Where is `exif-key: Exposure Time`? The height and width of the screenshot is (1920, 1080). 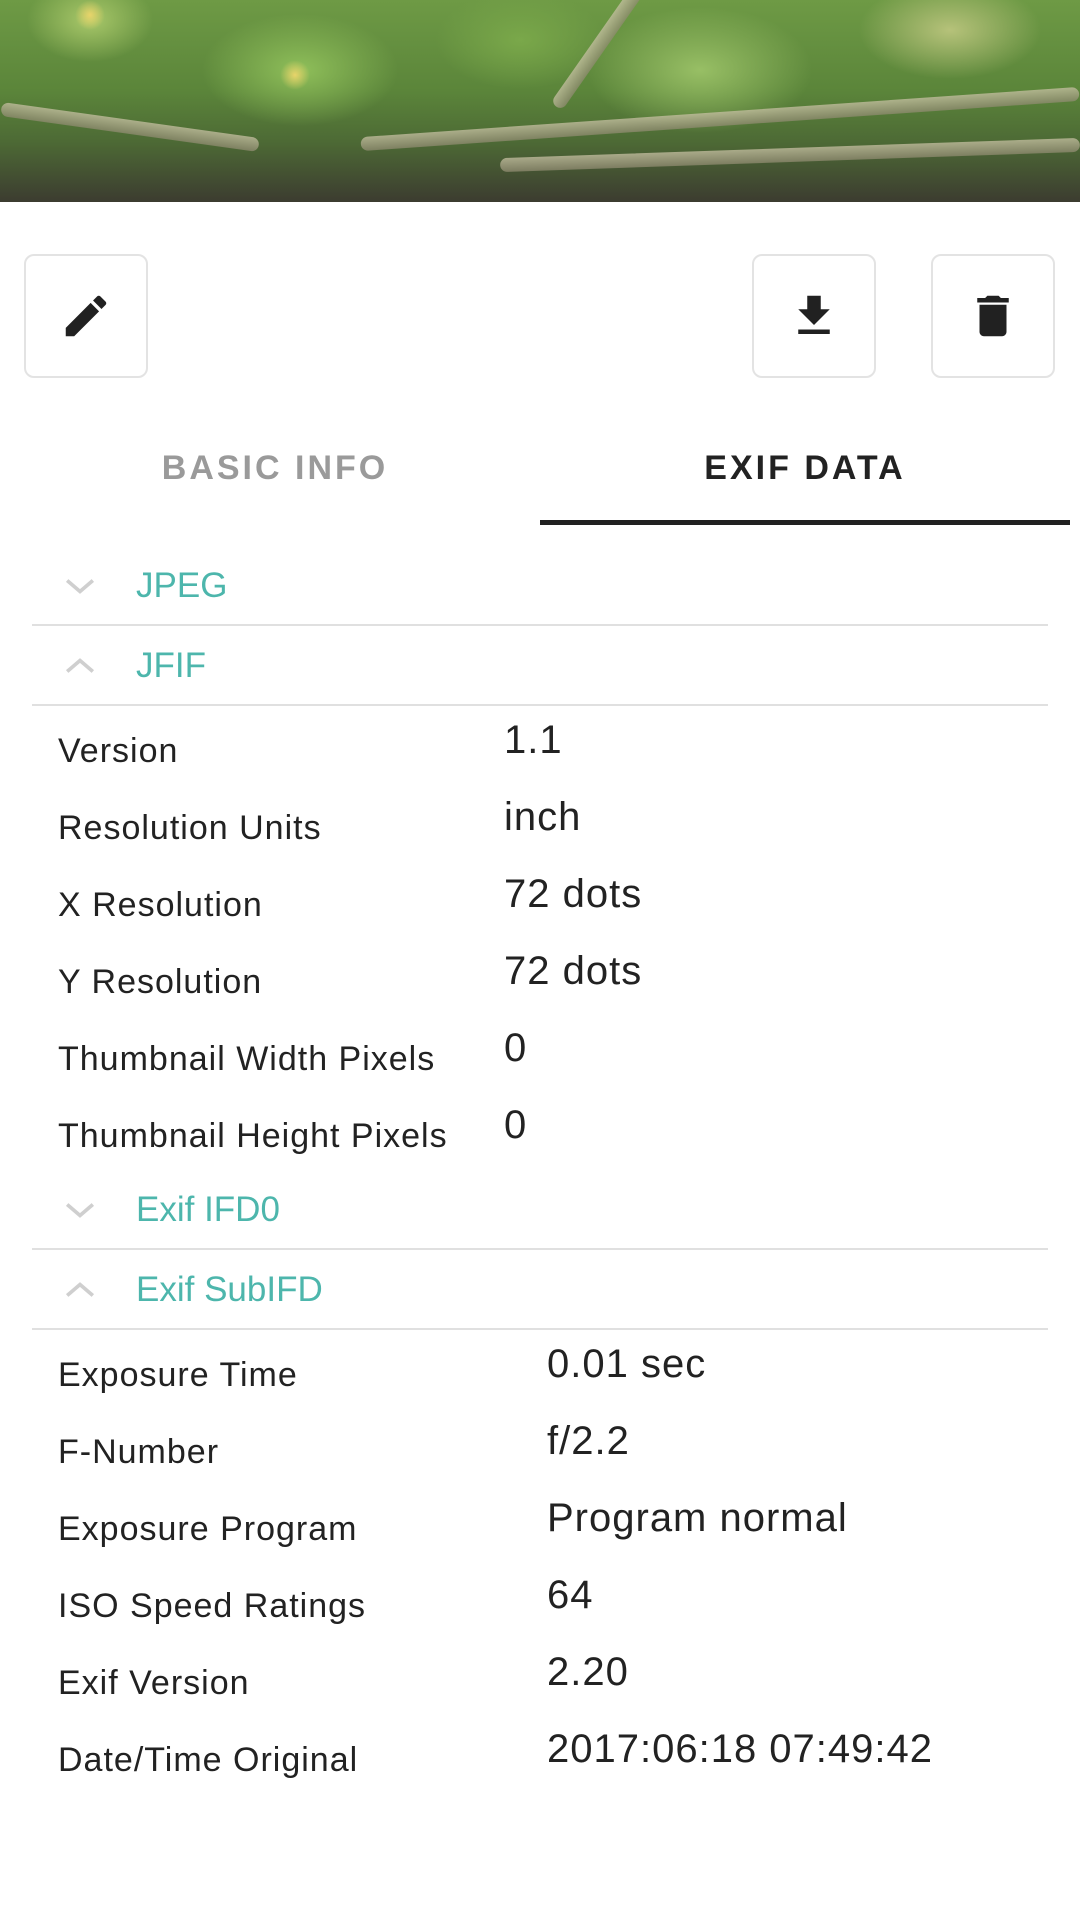 exif-key: Exposure Time is located at coordinates (178, 1375).